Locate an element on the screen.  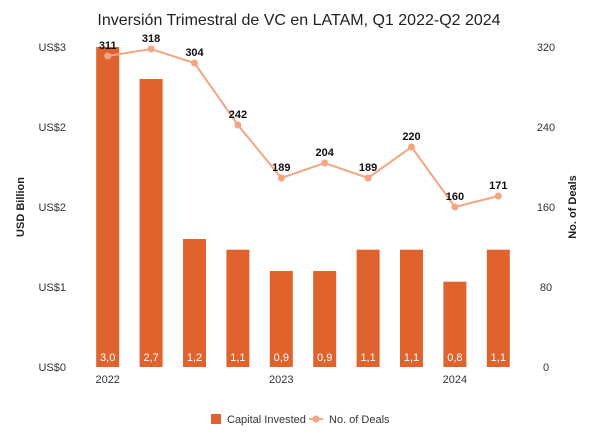
legend-swatch-capital-invested is located at coordinates (216, 419).